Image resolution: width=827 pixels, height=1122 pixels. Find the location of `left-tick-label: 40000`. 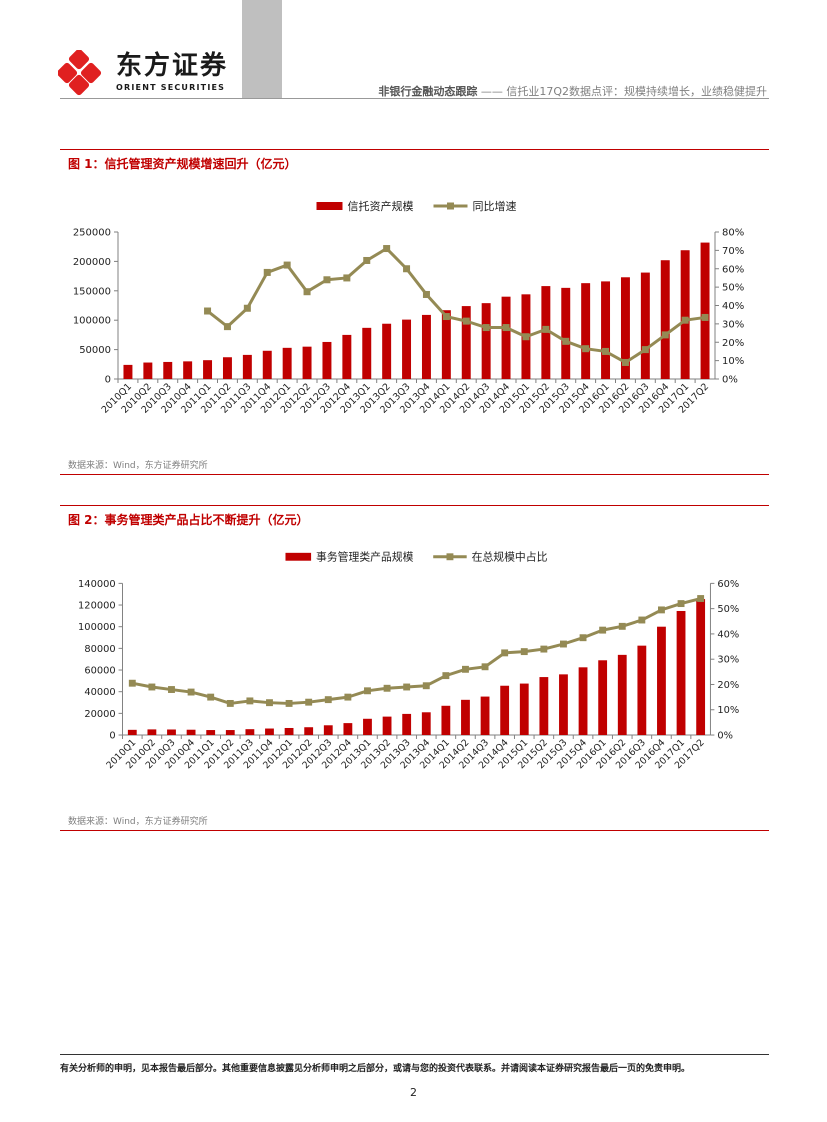

left-tick-label: 40000 is located at coordinates (99, 692).